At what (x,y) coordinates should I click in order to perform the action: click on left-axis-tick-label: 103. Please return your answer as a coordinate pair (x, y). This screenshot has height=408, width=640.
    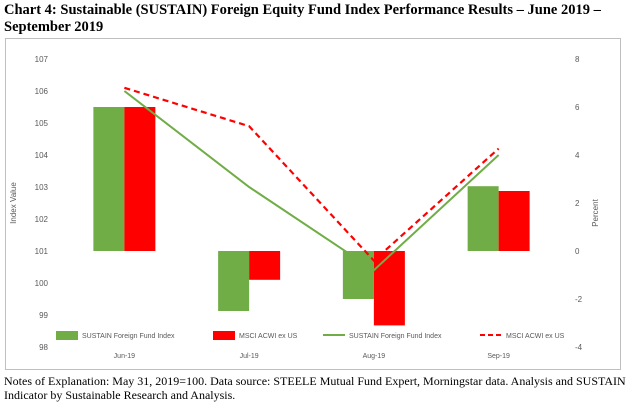
    Looking at the image, I should click on (42, 187).